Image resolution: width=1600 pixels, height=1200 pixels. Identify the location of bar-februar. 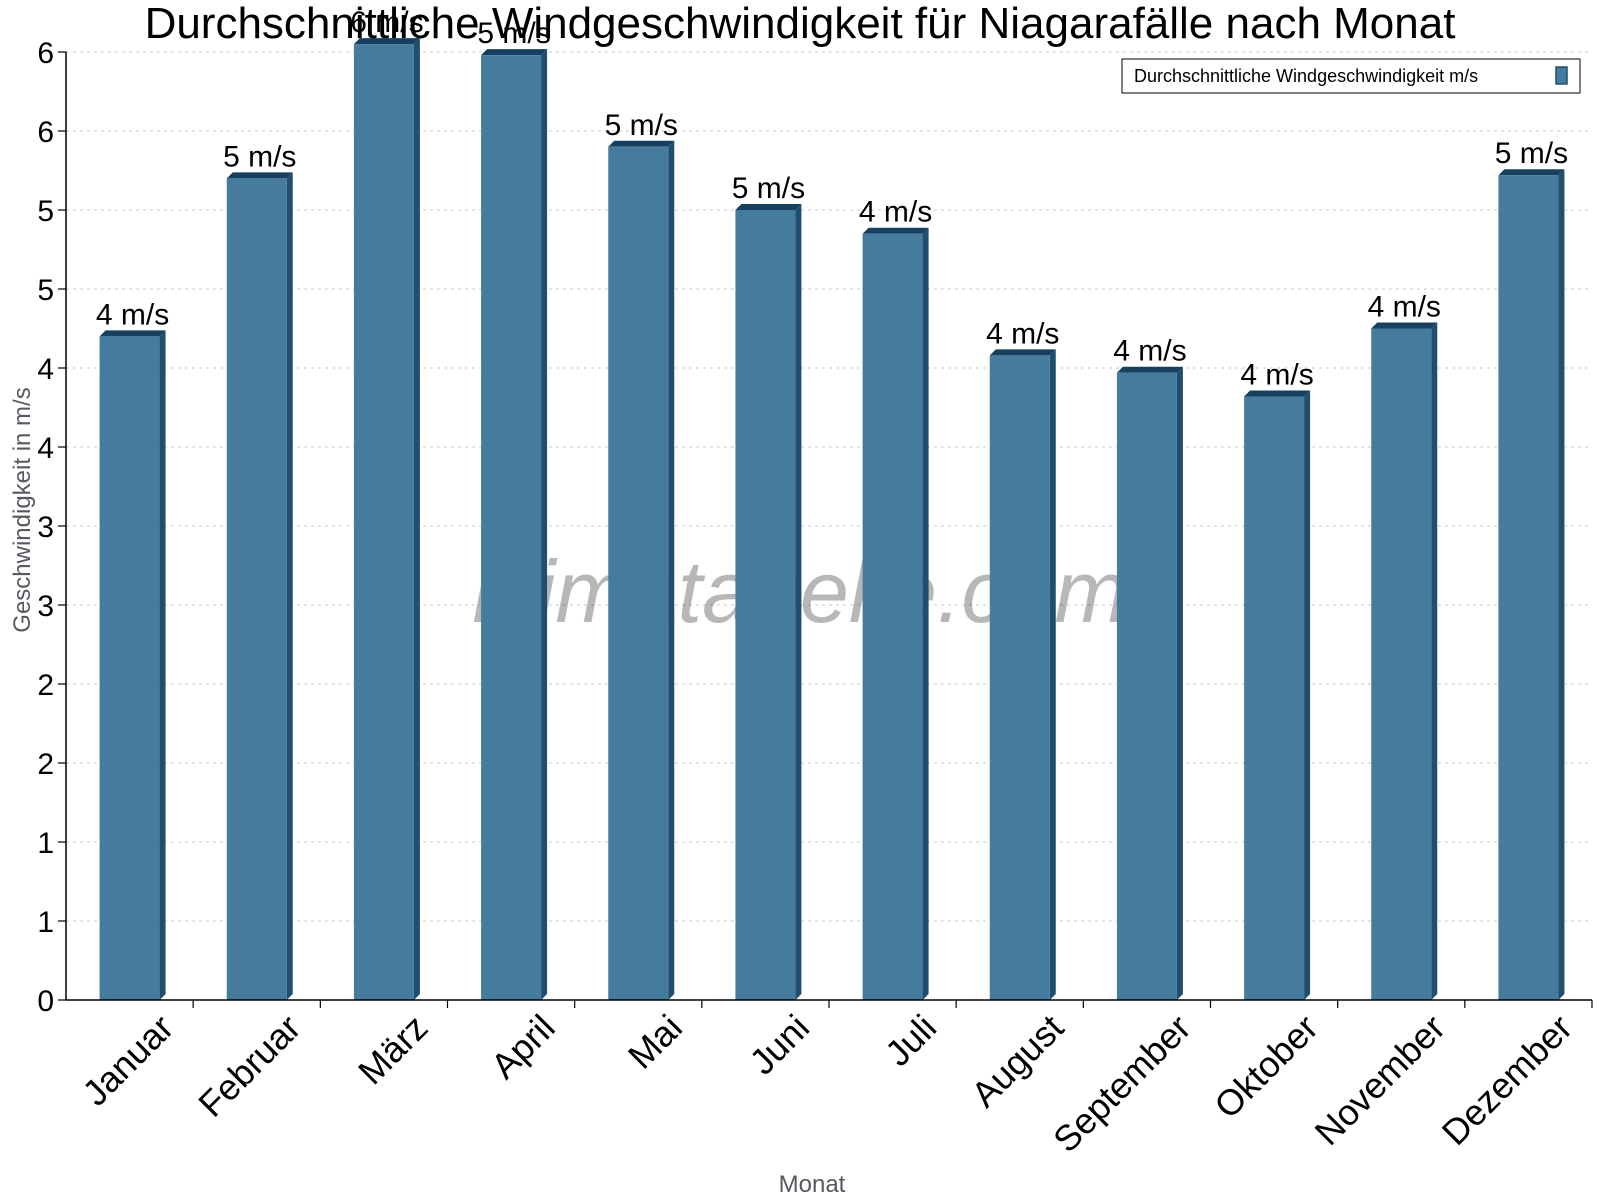
(259, 586).